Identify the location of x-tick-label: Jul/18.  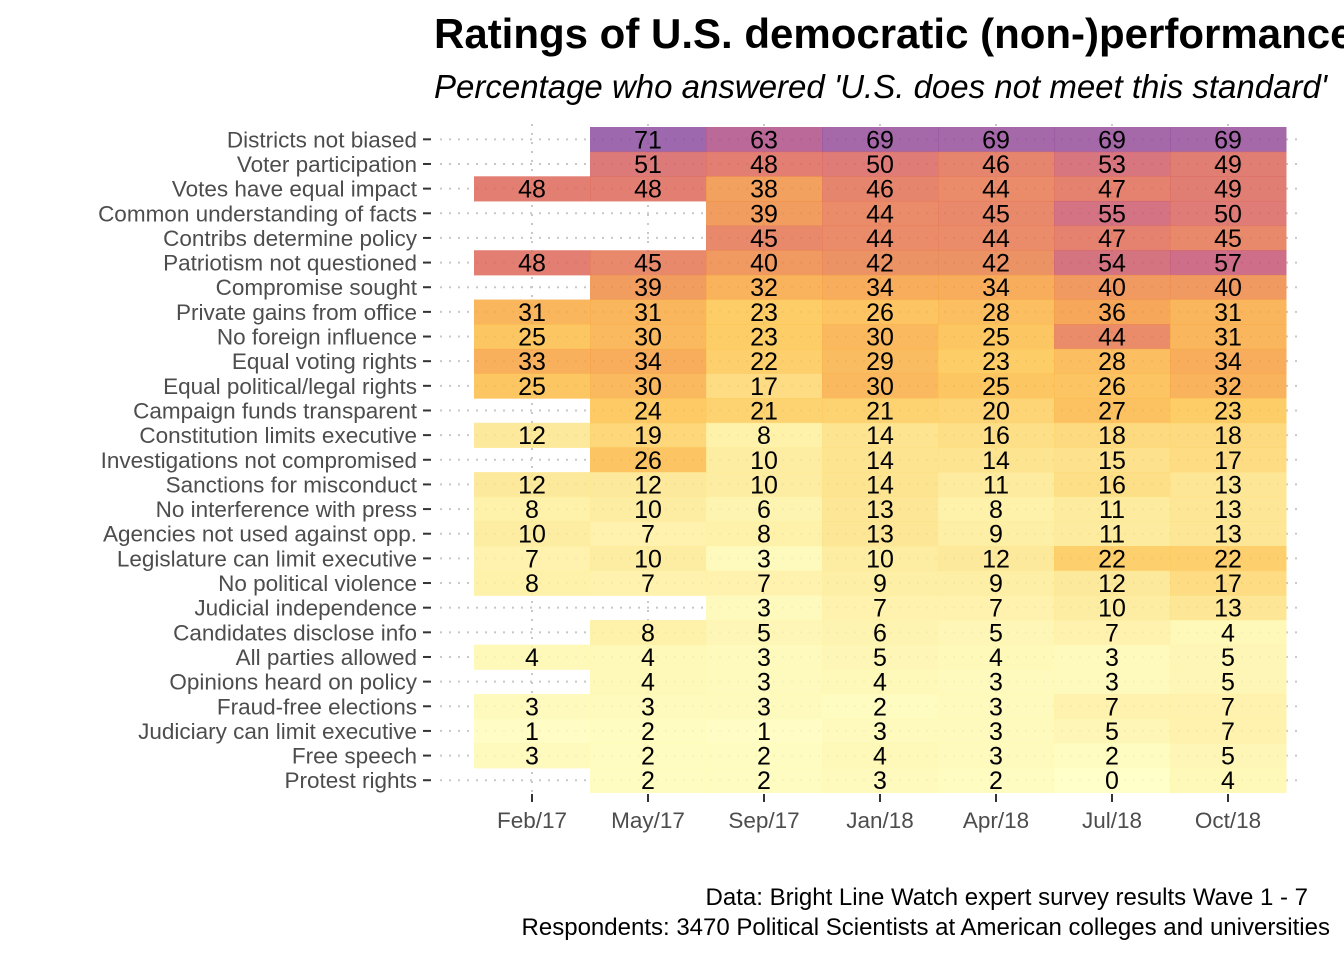
(1112, 820).